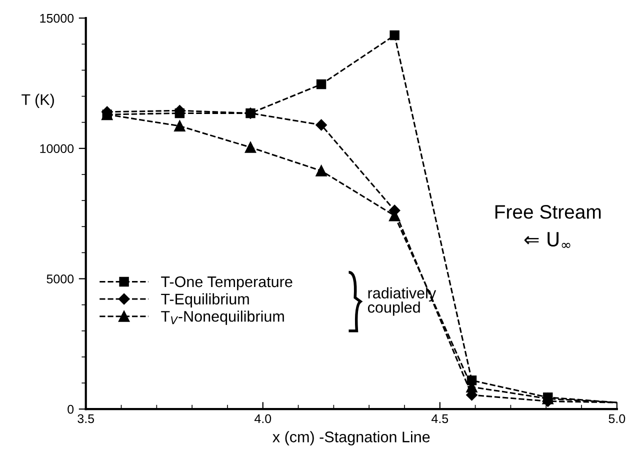 The width and height of the screenshot is (636, 452). Describe the element at coordinates (226, 283) in the screenshot. I see `legend-label: T-One Temperature` at that location.